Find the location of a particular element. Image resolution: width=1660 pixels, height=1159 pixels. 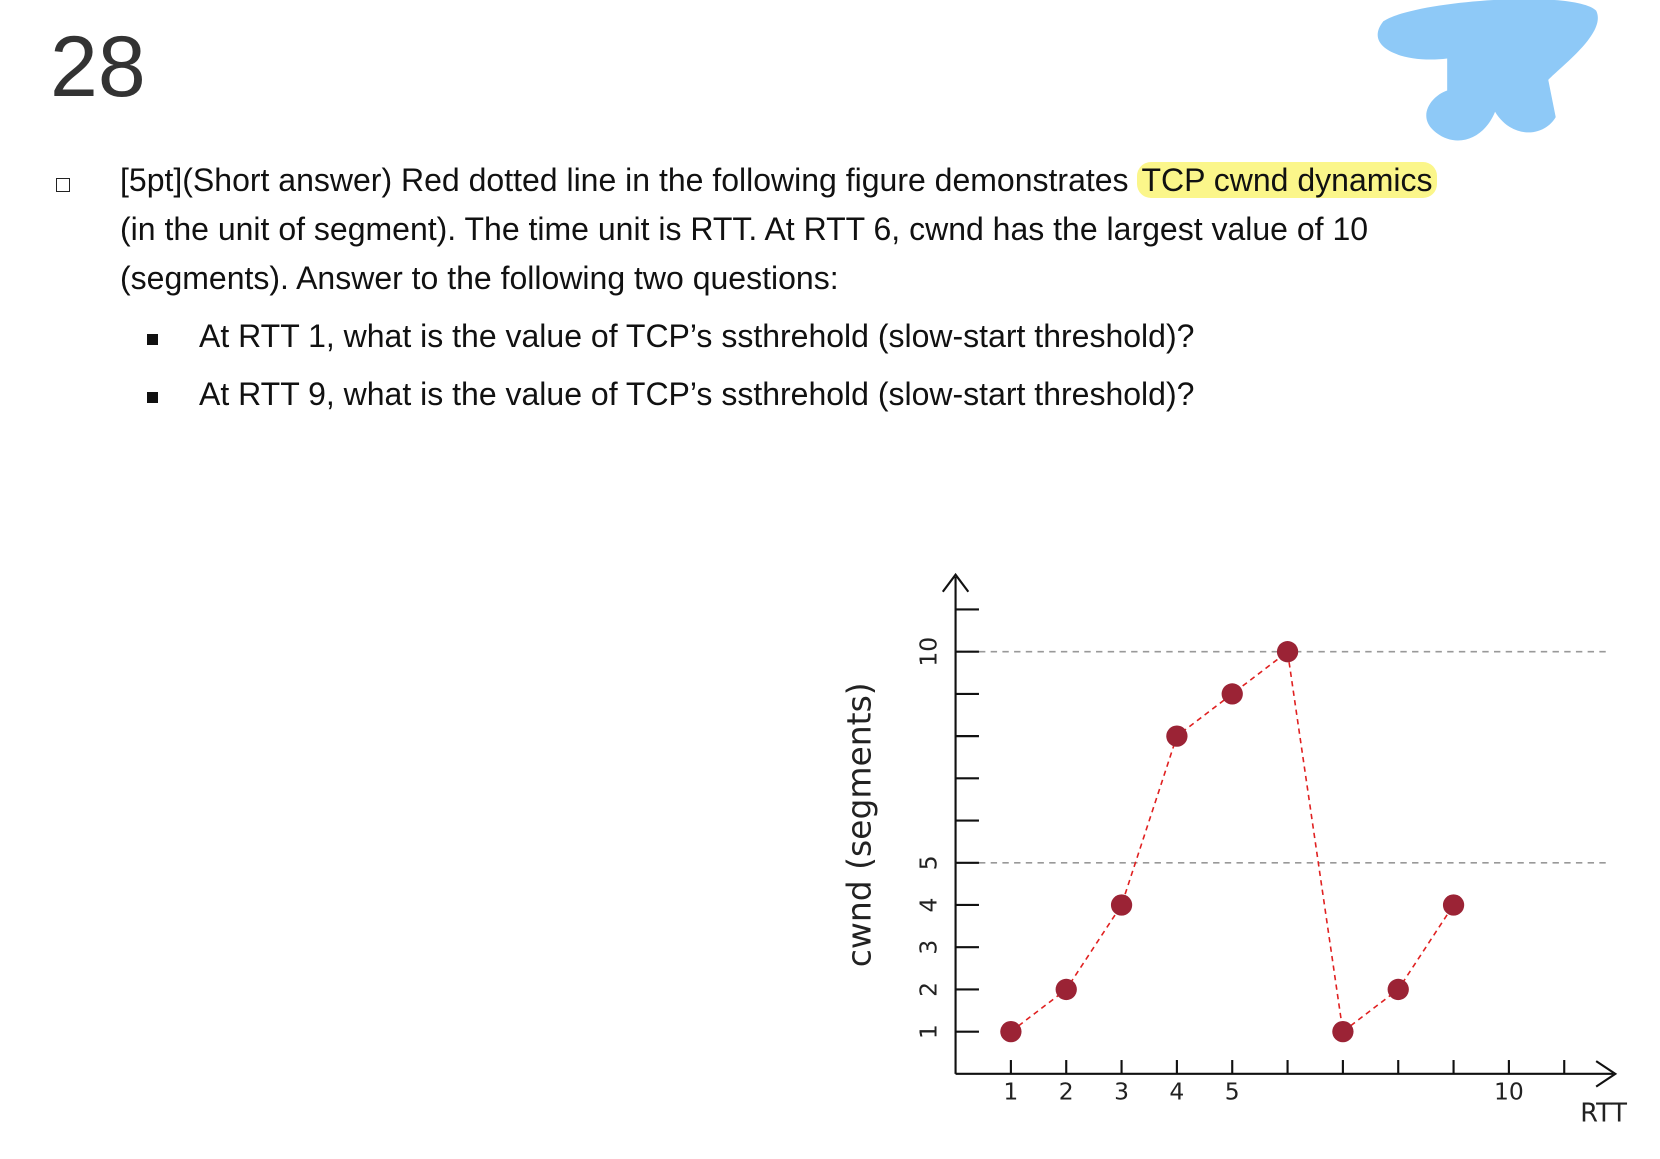

y-tick-label: 10 is located at coordinates (929, 652).